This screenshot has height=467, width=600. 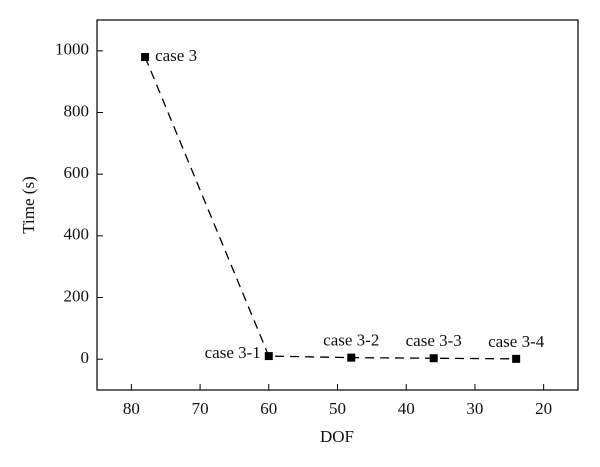 What do you see at coordinates (28, 204) in the screenshot?
I see `y-axis-title: Time (s)` at bounding box center [28, 204].